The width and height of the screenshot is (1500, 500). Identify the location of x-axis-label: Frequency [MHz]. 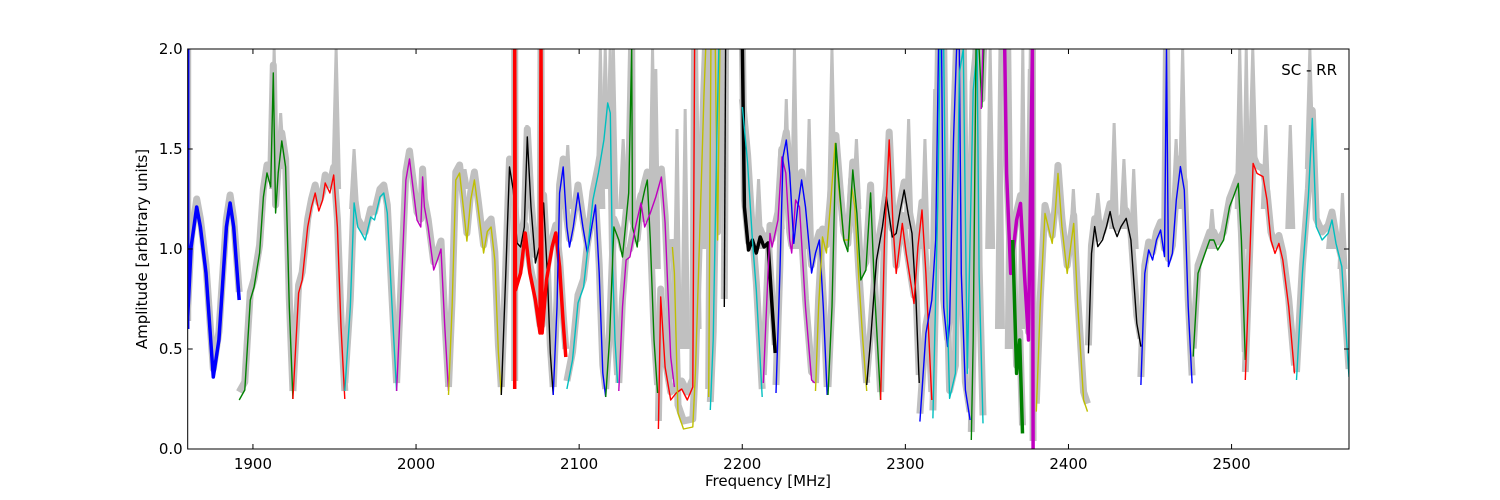
(768, 481).